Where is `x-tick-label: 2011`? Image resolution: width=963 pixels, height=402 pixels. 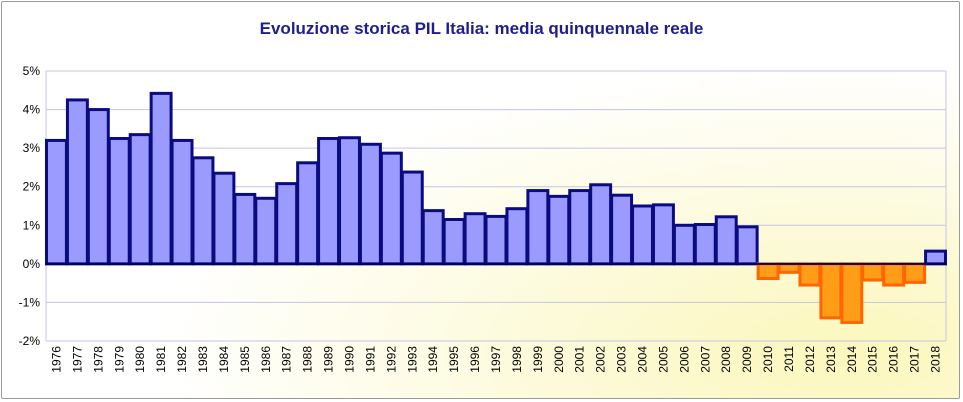
x-tick-label: 2011 is located at coordinates (789, 359).